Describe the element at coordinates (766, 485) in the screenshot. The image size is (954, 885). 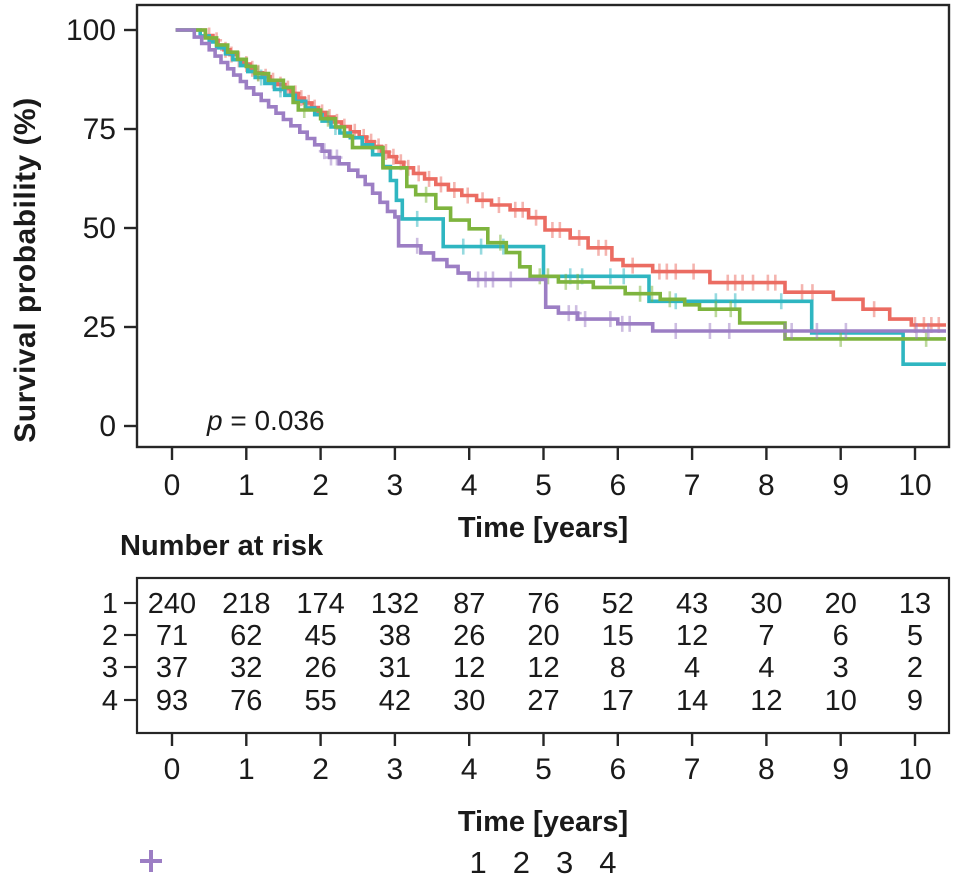
I see `x-tick-label: 8` at that location.